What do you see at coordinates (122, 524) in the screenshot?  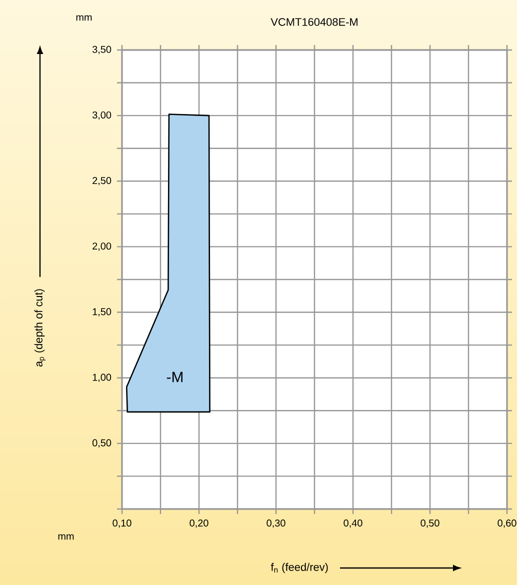 I see `x-tick-label: 0,10` at bounding box center [122, 524].